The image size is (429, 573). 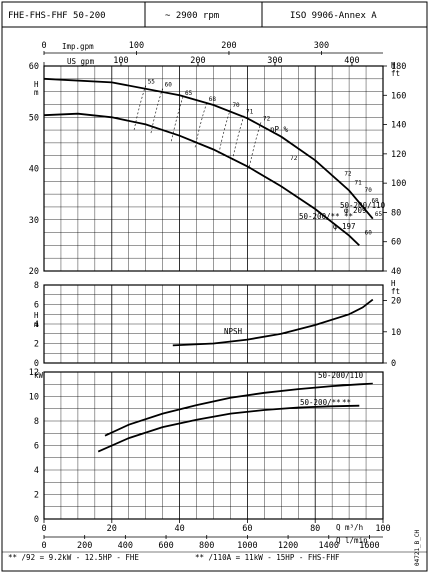 What do you see at coordinates (125, 546) in the screenshot?
I see `lmin-tick-label: 400` at bounding box center [125, 546].